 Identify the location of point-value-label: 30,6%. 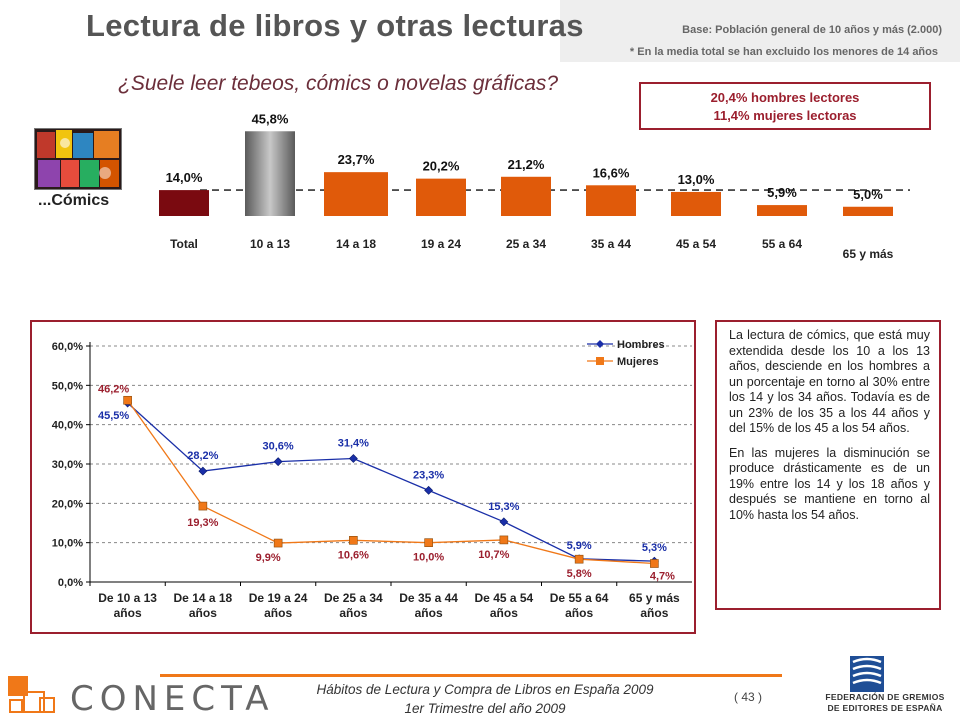
(278, 447).